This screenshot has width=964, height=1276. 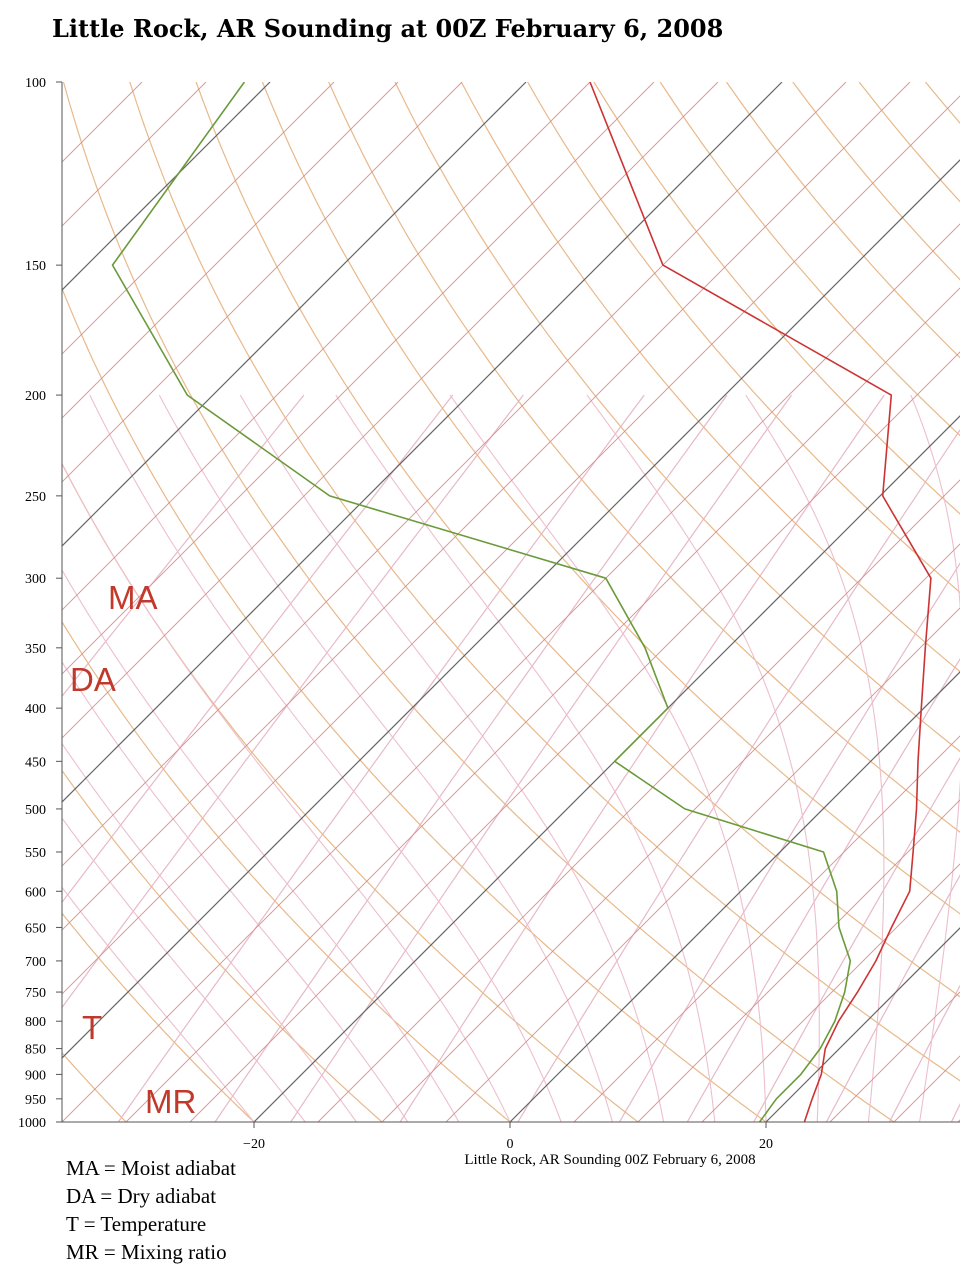 I want to click on y-tick-label: 900, so click(x=35, y=1075).